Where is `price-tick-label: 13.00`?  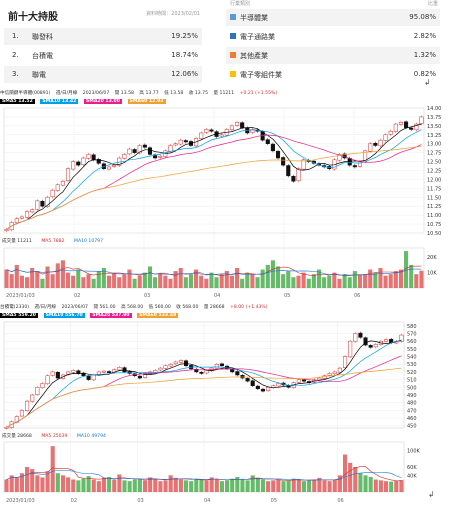
price-tick-label: 13.00 is located at coordinates (434, 145).